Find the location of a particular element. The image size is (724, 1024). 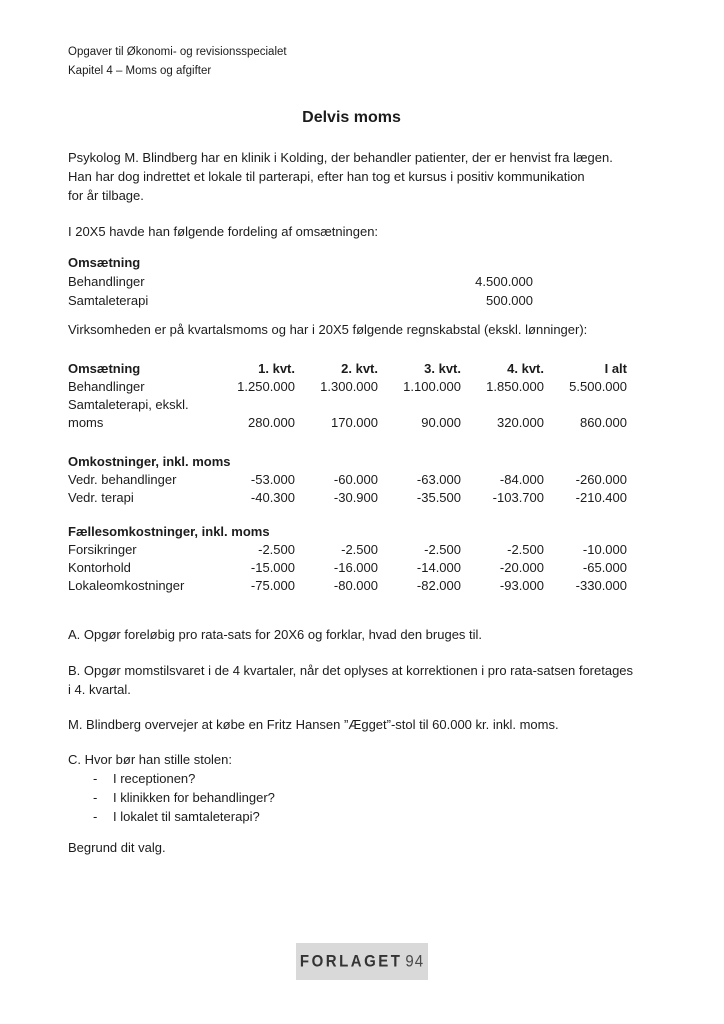

publisher-logo-text: FORLAGET is located at coordinates (351, 961).